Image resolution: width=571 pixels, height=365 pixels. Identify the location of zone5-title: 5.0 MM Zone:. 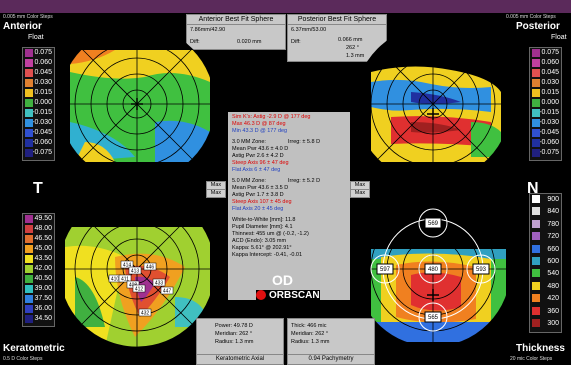
(249, 181).